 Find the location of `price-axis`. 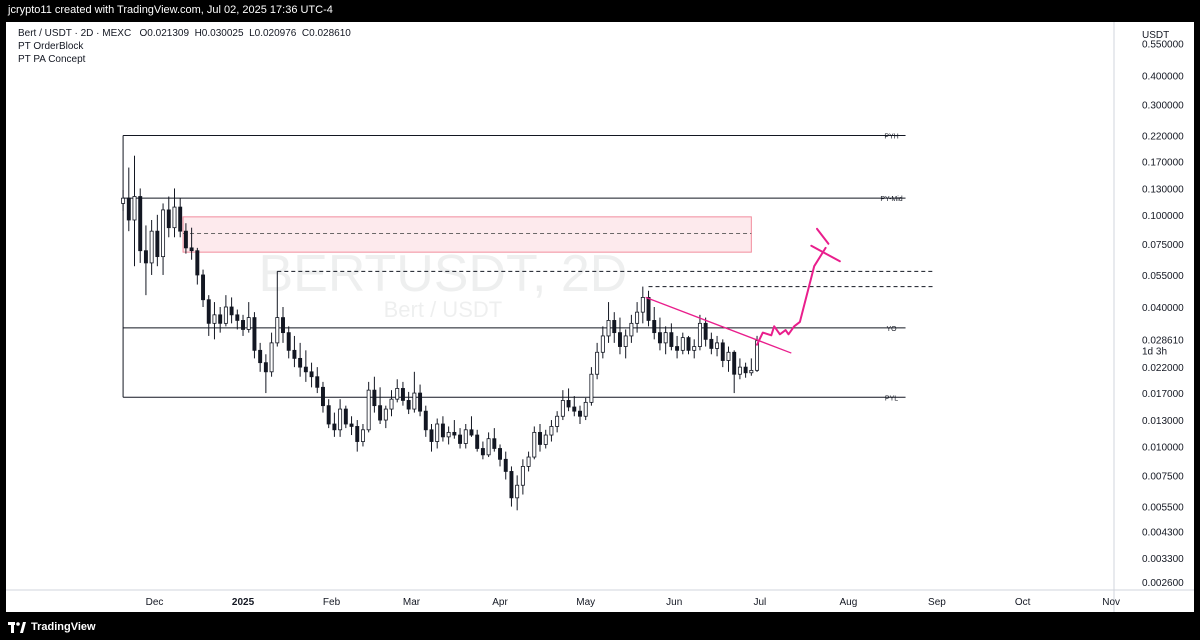

price-axis is located at coordinates (1154, 317).